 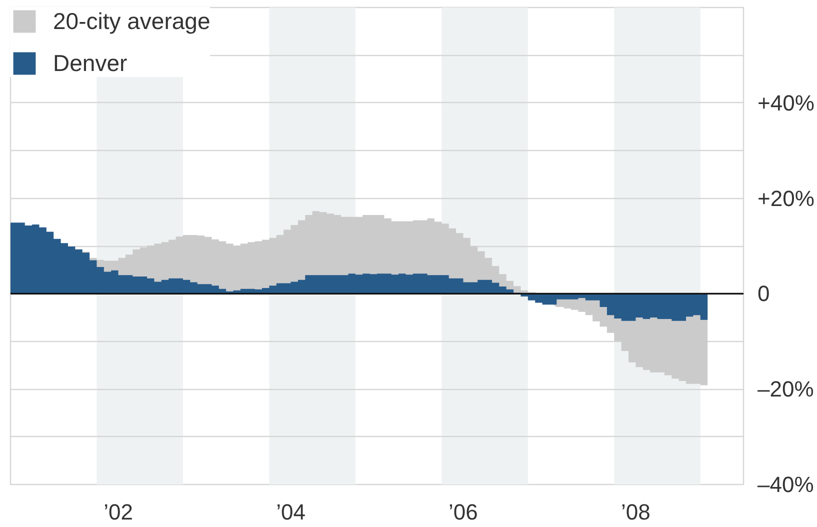 What do you see at coordinates (764, 293) in the screenshot?
I see `y-tick-label: 0` at bounding box center [764, 293].